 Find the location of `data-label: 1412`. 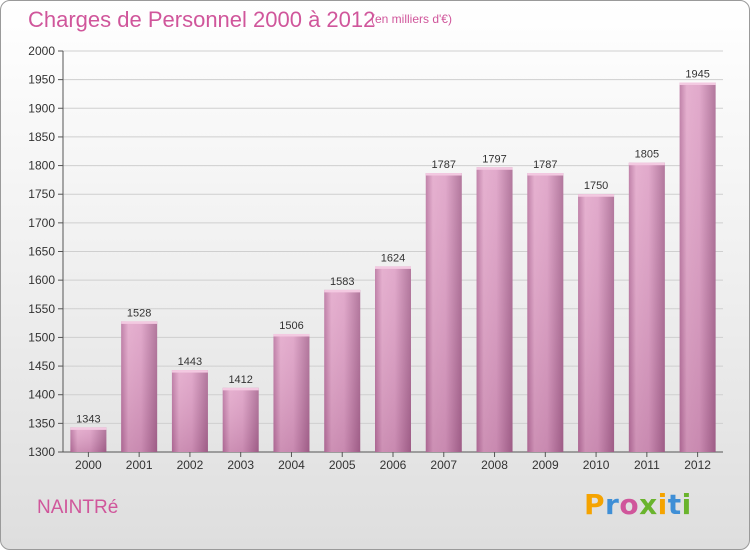

data-label: 1412 is located at coordinates (240, 380).